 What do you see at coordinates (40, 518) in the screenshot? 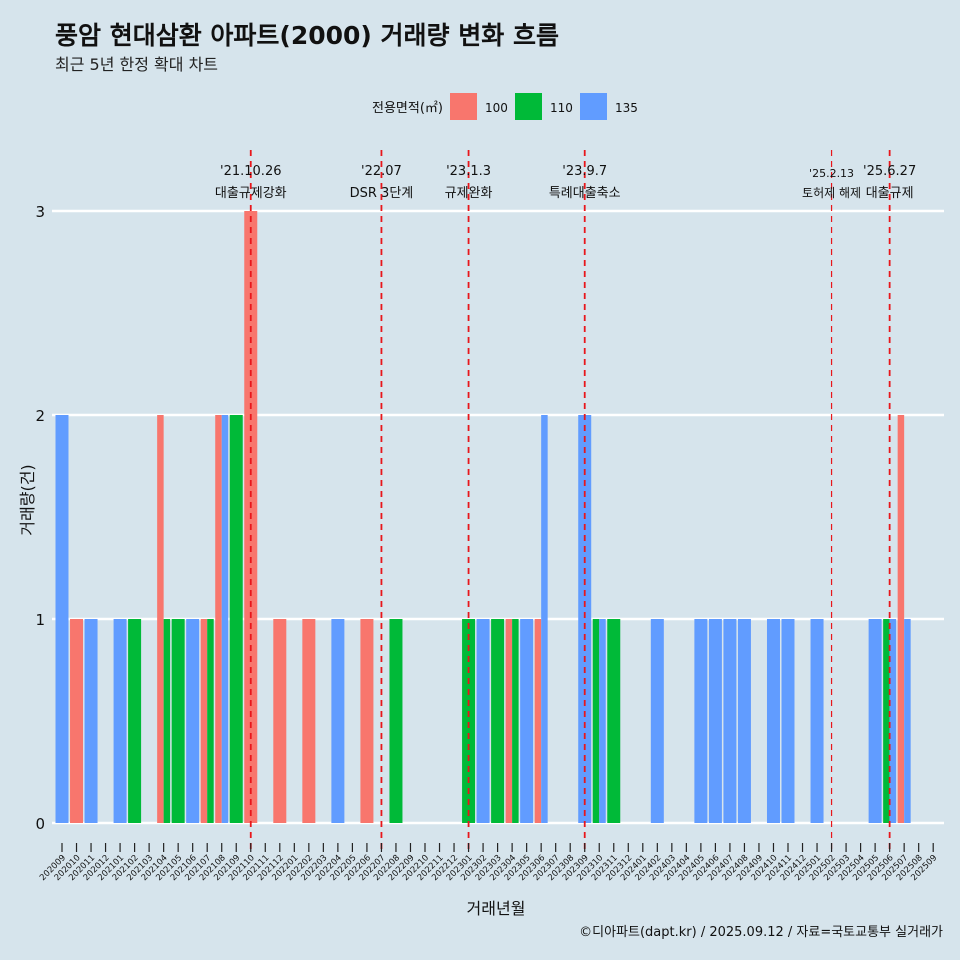
I see `y-axis: 0 1 2 3` at bounding box center [40, 518].